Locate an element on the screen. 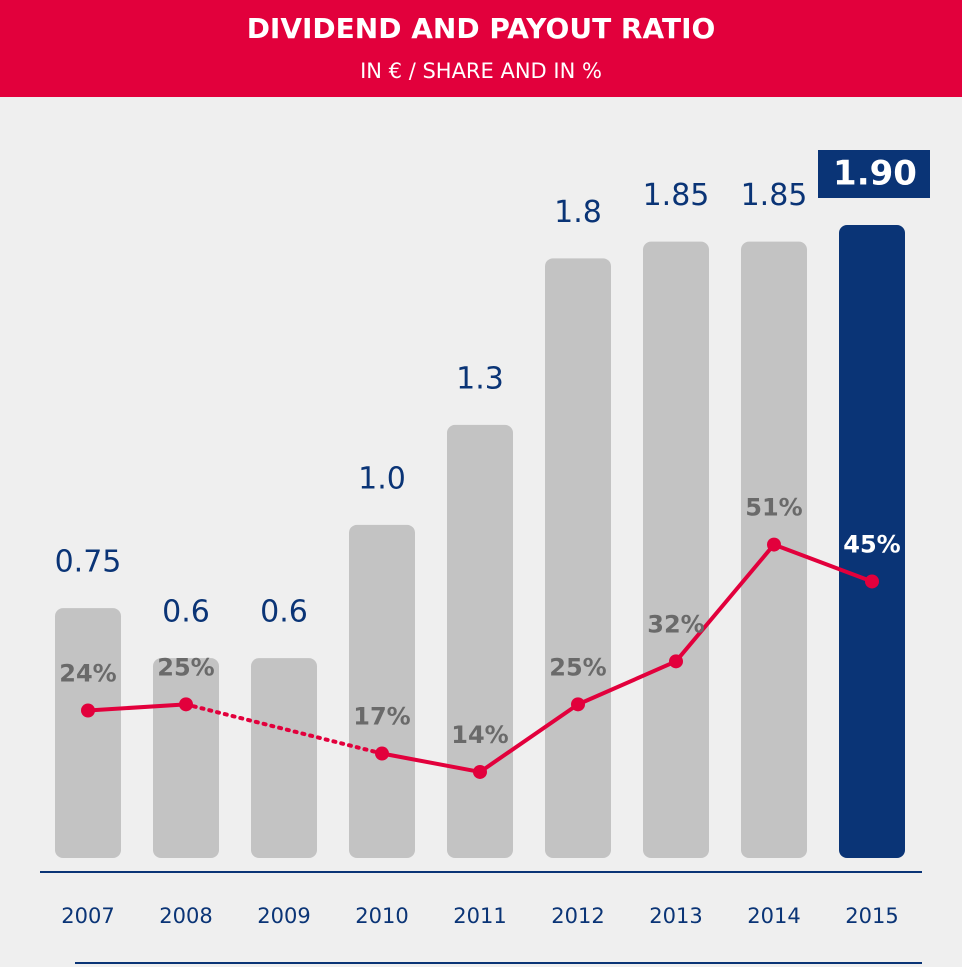 The height and width of the screenshot is (967, 962). payout-label: 14% is located at coordinates (479, 735).